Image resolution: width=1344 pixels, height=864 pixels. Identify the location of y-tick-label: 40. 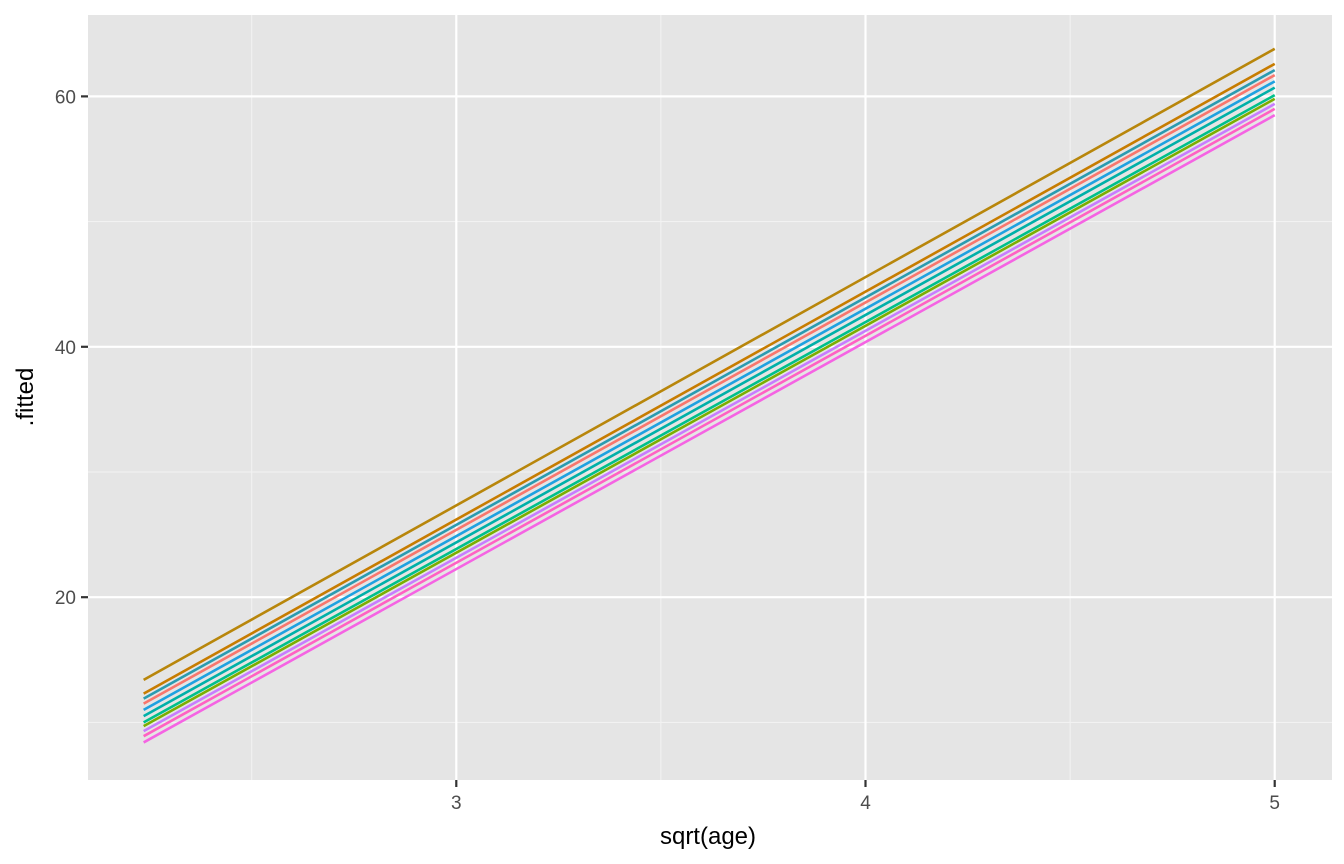
(65, 348).